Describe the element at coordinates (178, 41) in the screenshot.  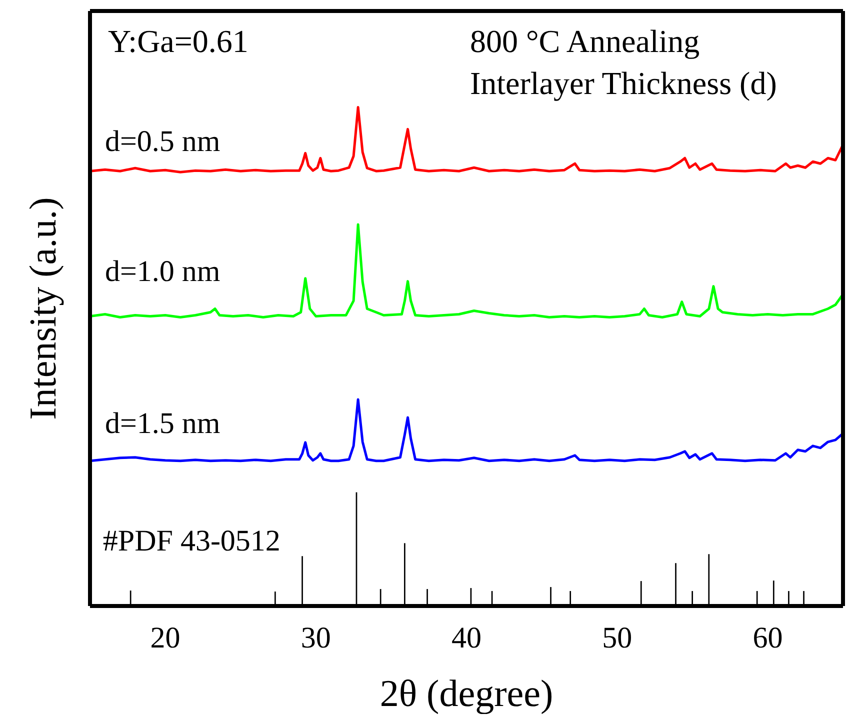
I see `text: Y:Ga=0.61` at that location.